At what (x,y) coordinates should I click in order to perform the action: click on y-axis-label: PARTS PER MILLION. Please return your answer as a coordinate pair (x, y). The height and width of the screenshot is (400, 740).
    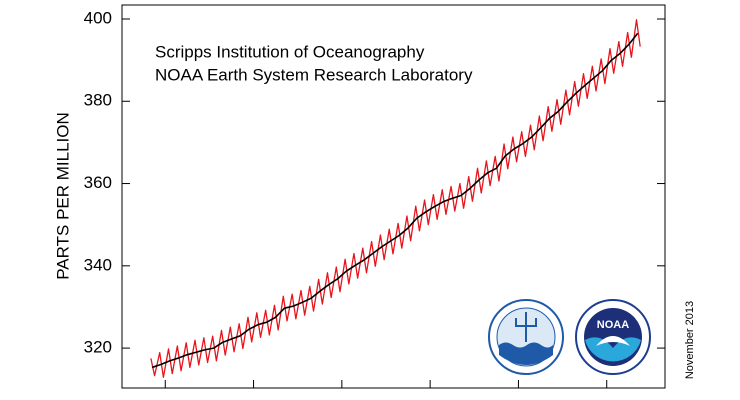
    Looking at the image, I should click on (62, 196).